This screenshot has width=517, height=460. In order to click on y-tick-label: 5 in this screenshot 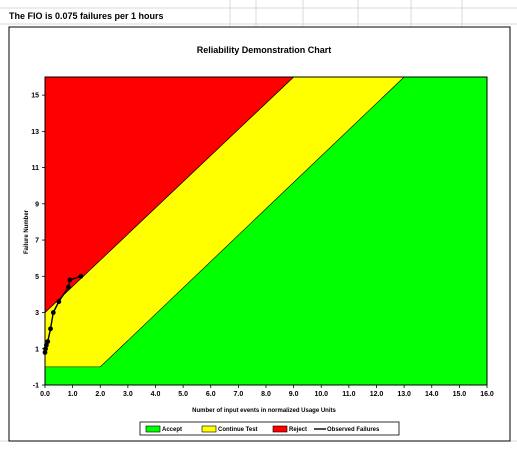, I will do `click(37, 277)`.